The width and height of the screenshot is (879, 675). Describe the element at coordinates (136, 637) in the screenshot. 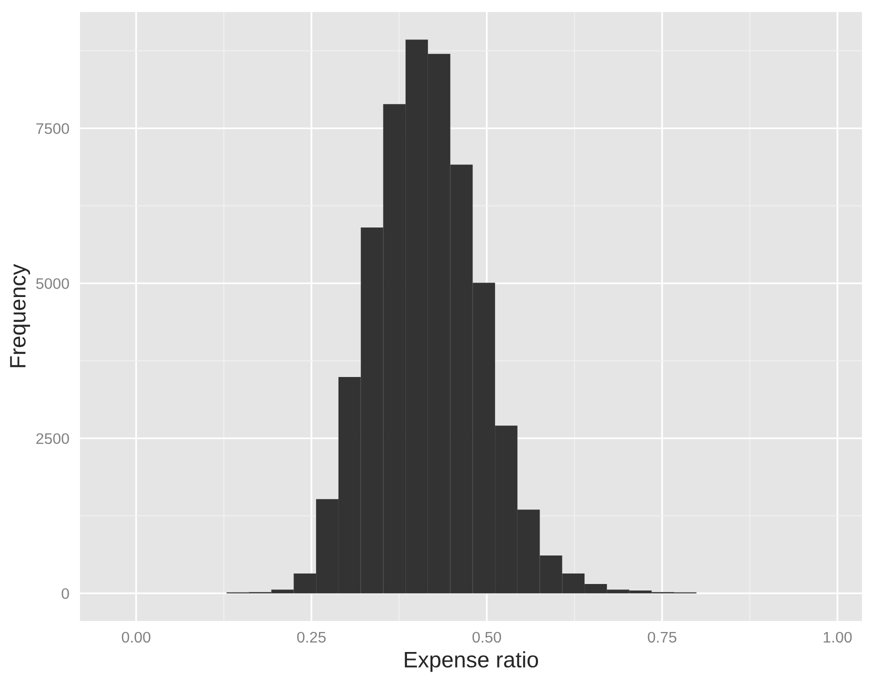

I see `x-tick-label: 0.00` at that location.